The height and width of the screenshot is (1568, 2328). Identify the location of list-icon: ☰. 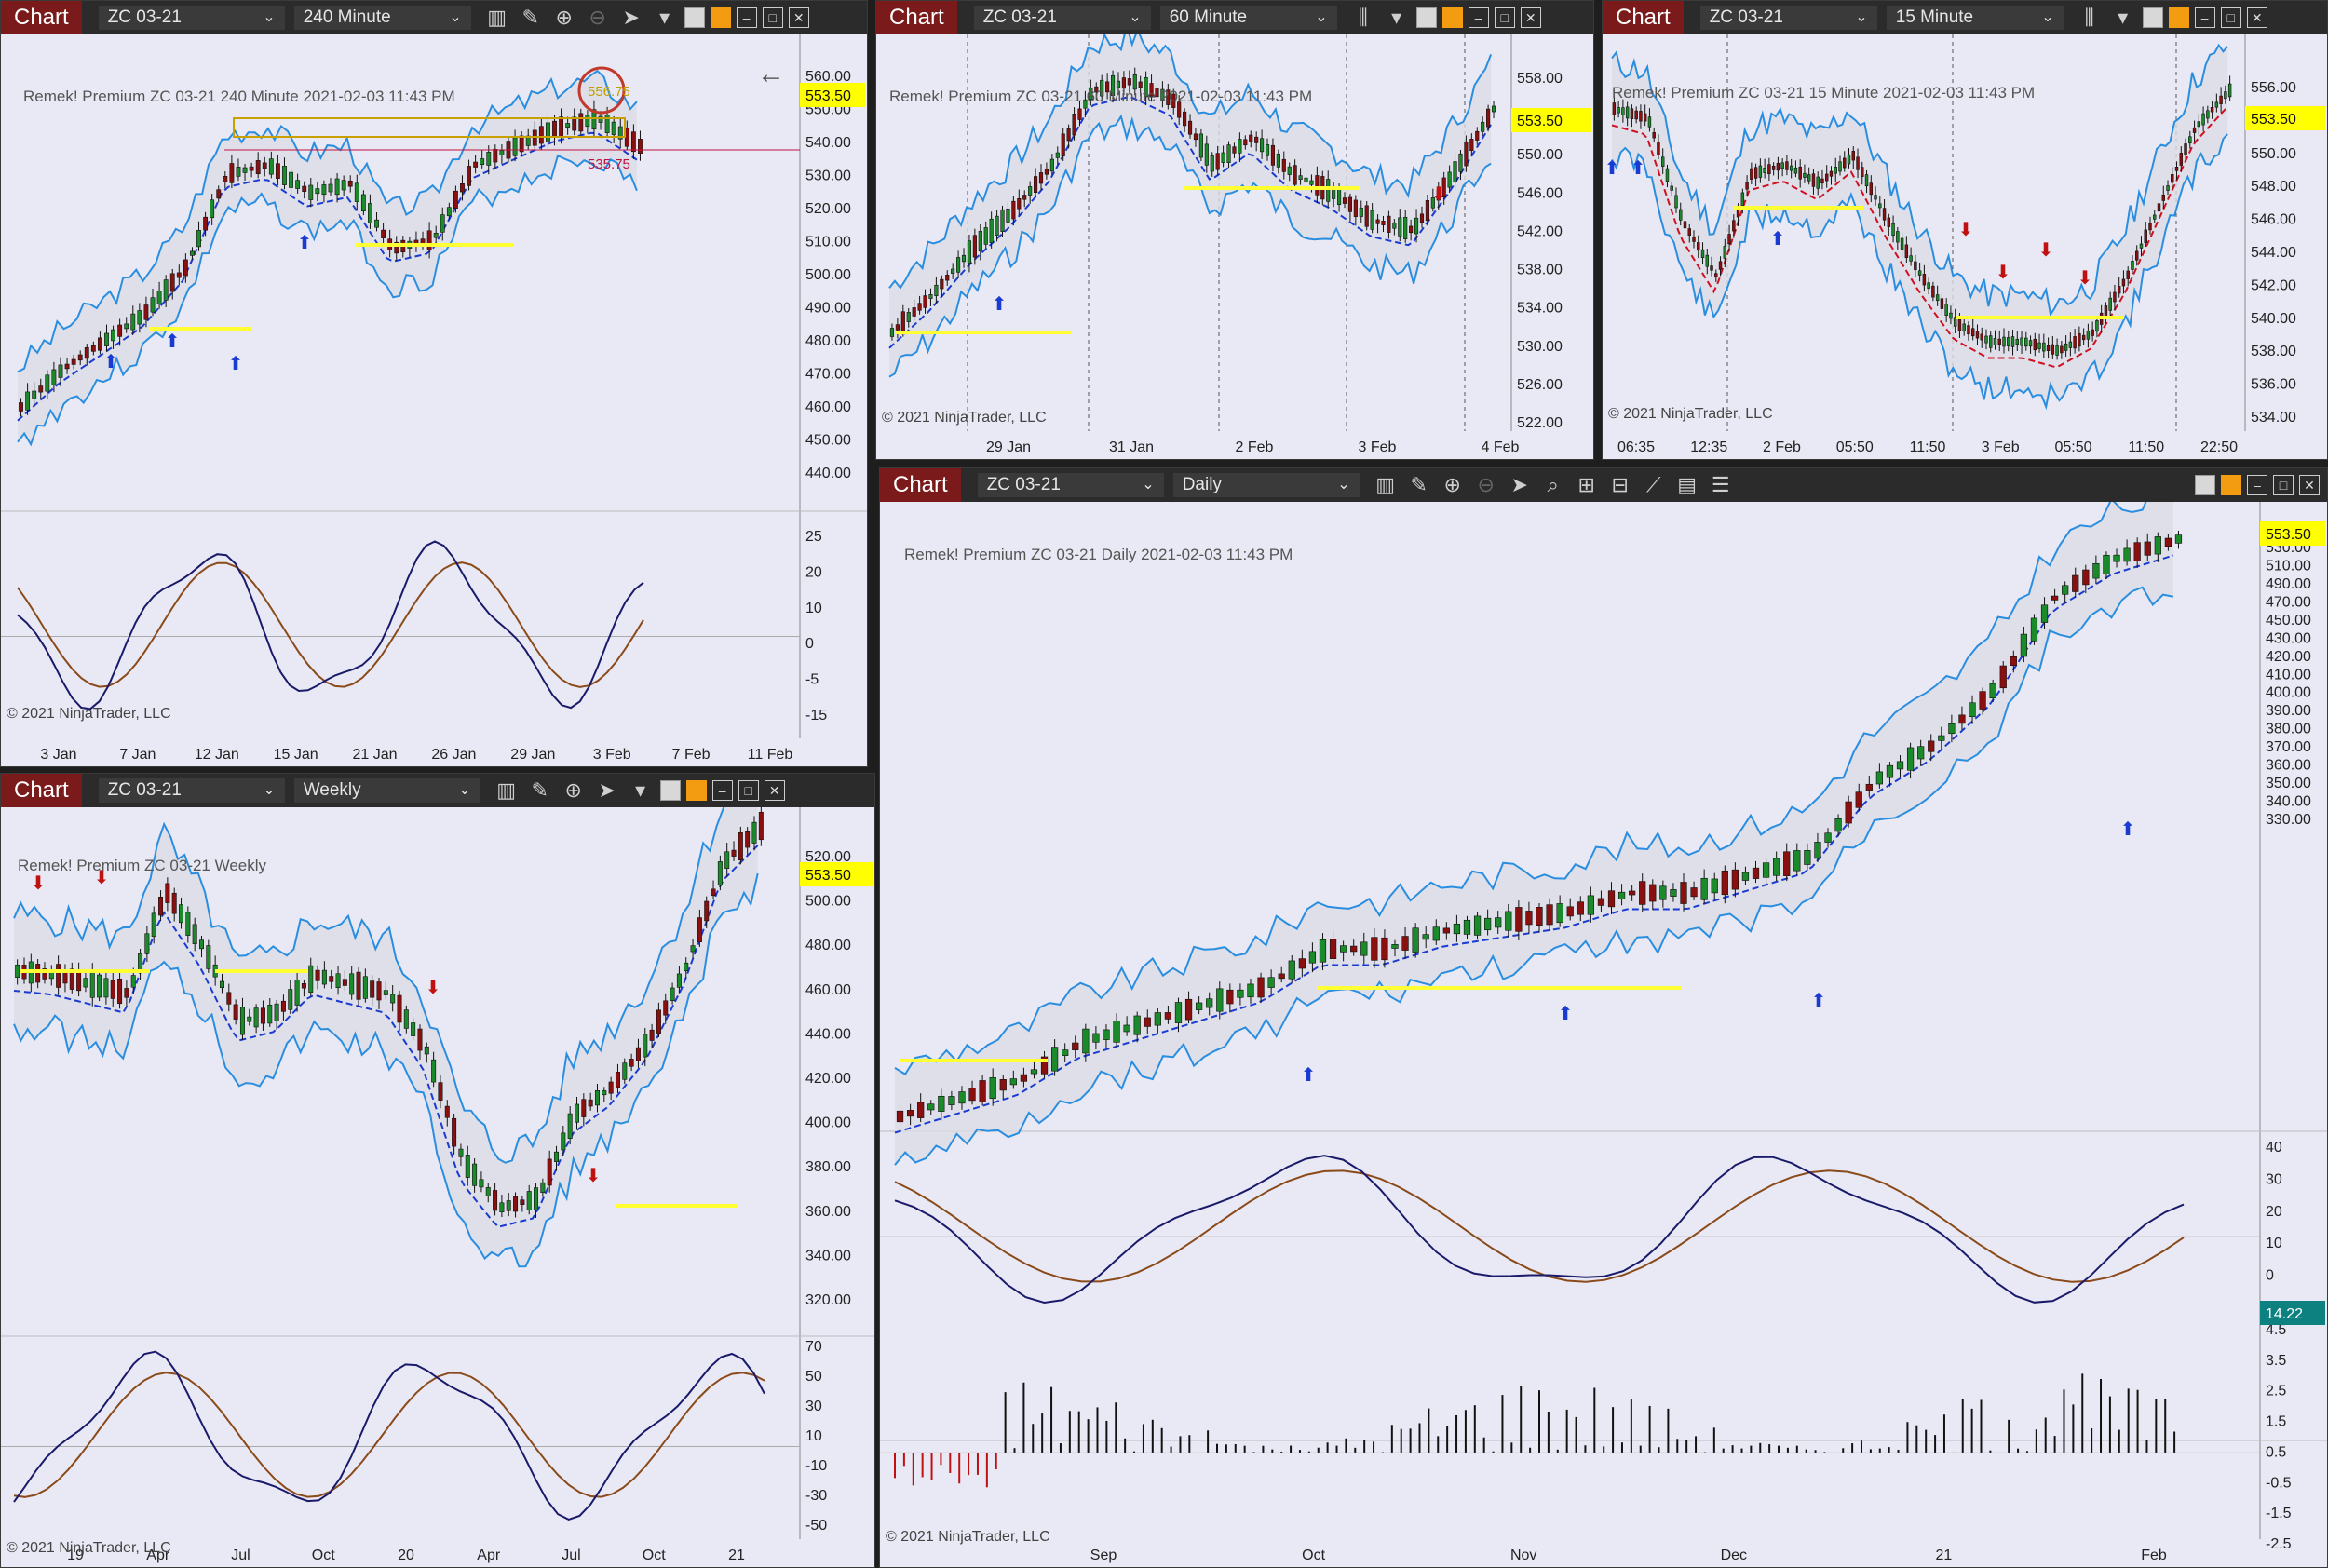
(1720, 484).